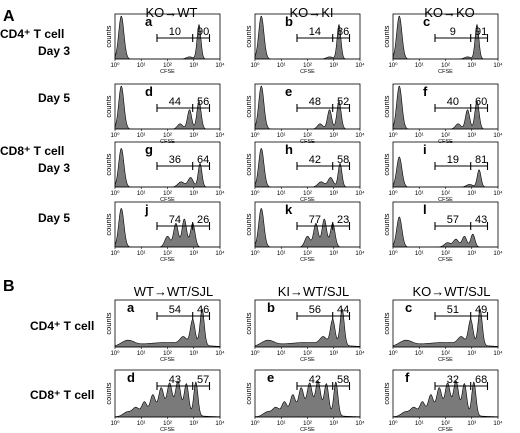  I want to click on gate-left-value: 57, so click(453, 220).